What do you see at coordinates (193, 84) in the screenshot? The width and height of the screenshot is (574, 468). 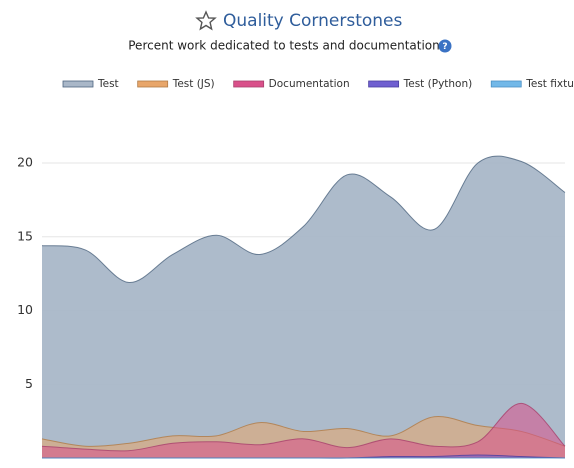 I see `legend-label: Test (JS)` at bounding box center [193, 84].